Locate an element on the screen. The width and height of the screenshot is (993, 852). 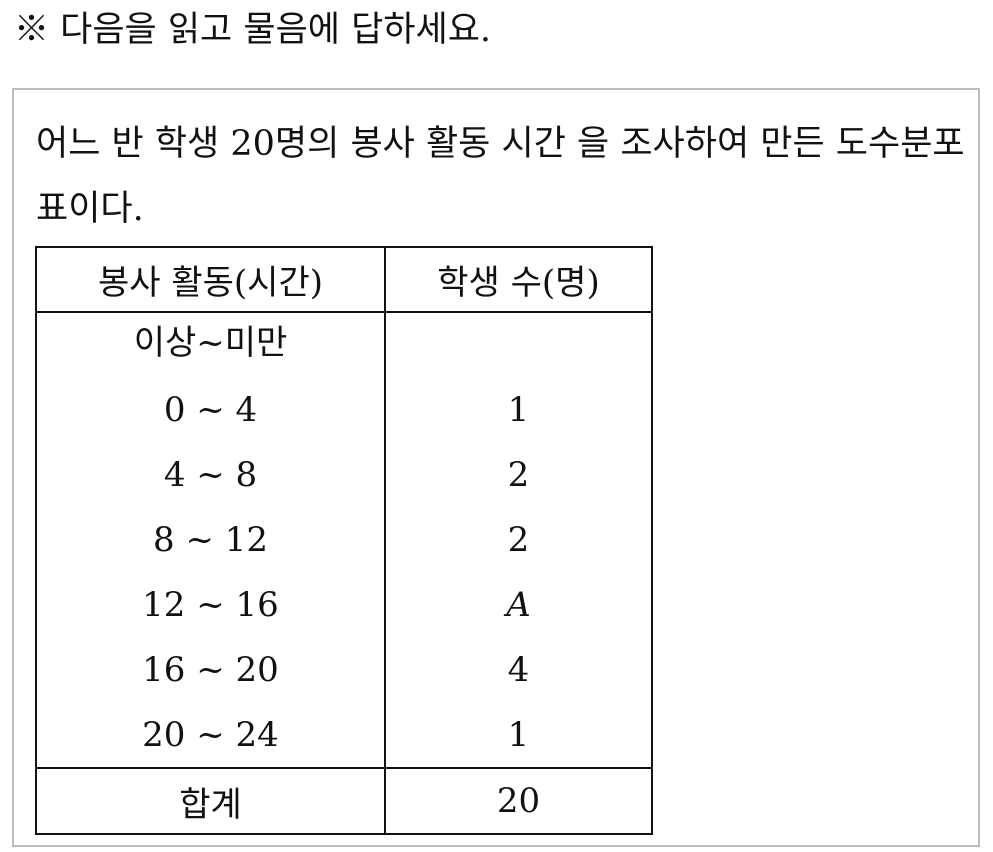
range-cell: 4 ~ 8 is located at coordinates (210, 474).